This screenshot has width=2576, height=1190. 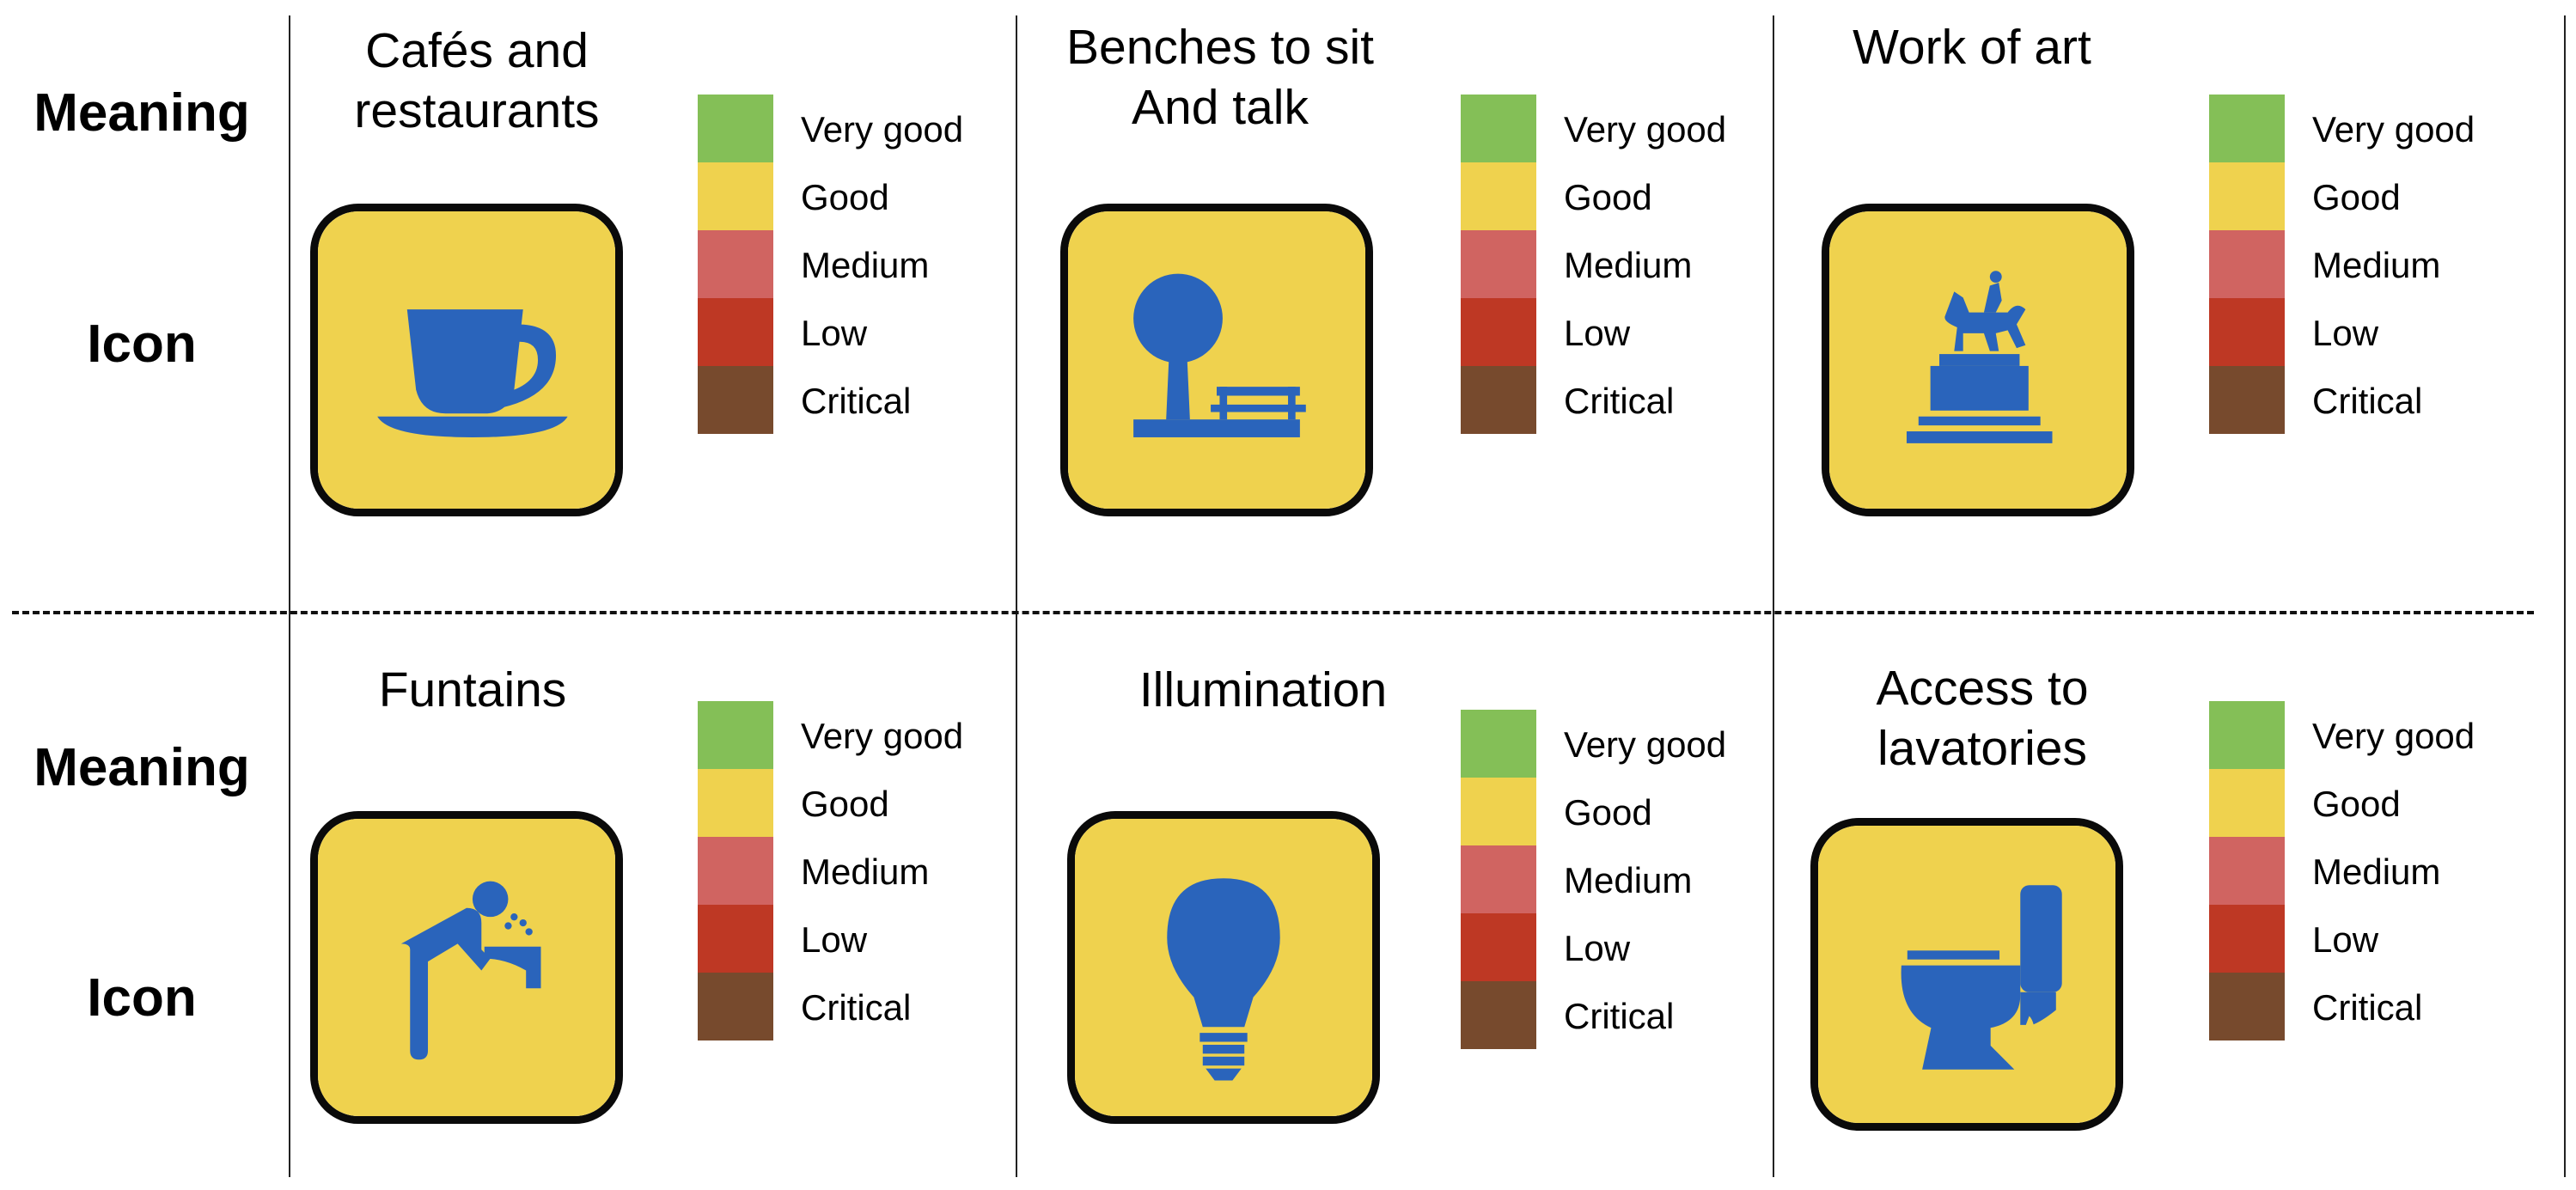 I want to click on card-title: Cafés and restaurants, so click(x=477, y=81).